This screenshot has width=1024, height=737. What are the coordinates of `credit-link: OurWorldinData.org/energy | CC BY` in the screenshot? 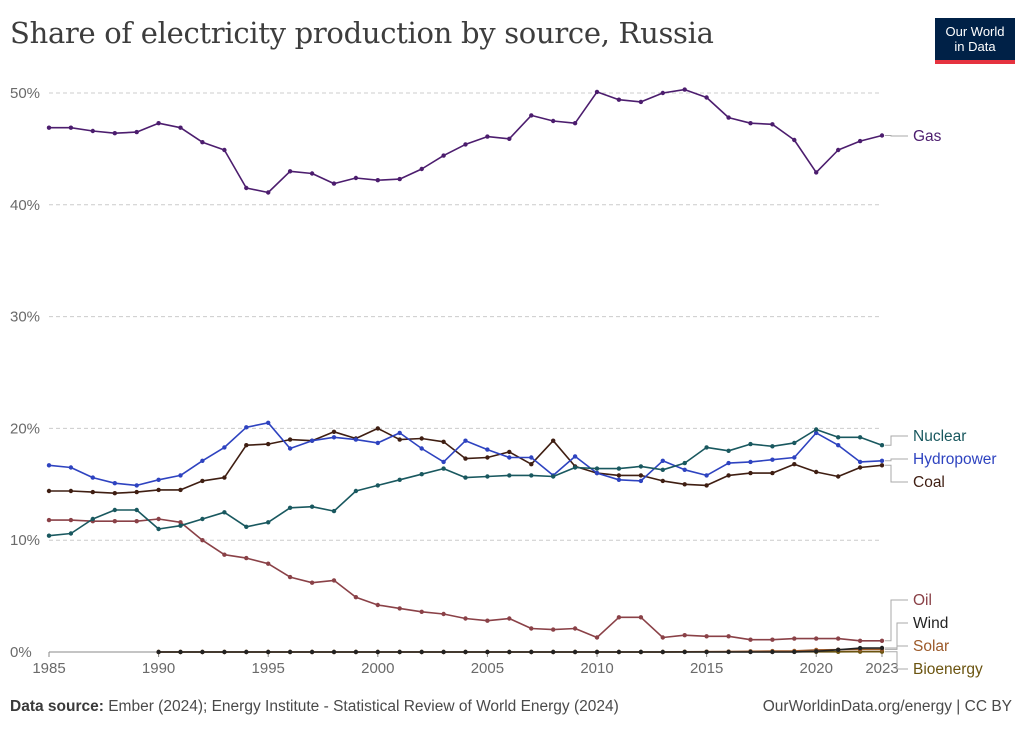 It's located at (887, 706).